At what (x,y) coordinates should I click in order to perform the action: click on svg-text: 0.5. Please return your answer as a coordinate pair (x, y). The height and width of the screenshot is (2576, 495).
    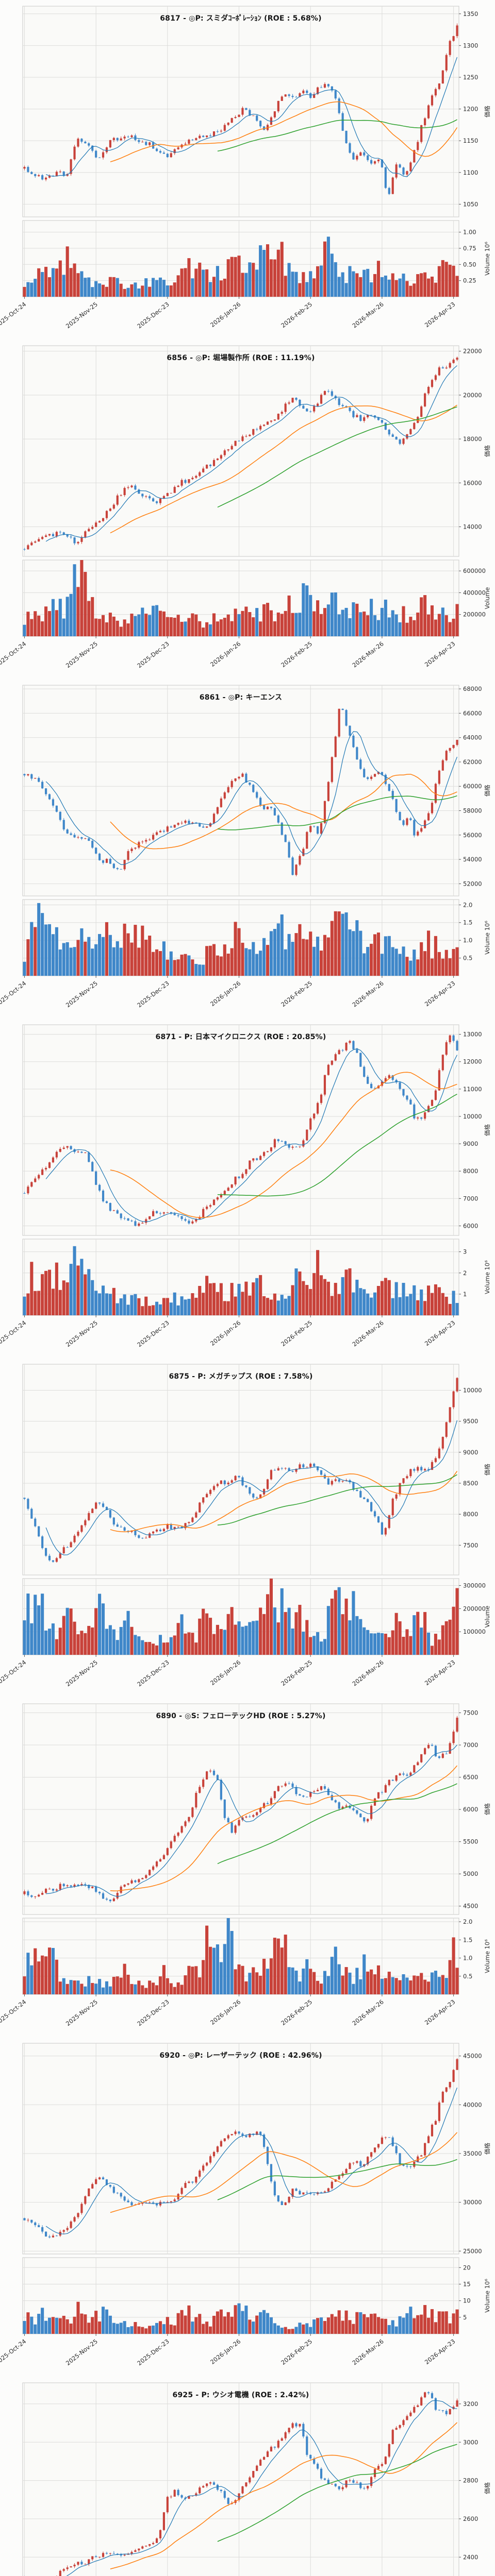
    Looking at the image, I should click on (468, 1976).